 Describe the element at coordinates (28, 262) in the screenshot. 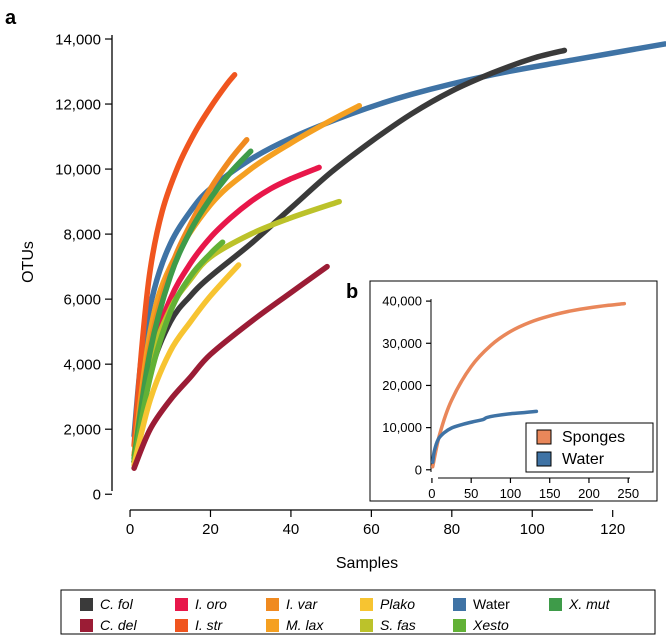

I see `panel-a-y-label: OTUs` at that location.